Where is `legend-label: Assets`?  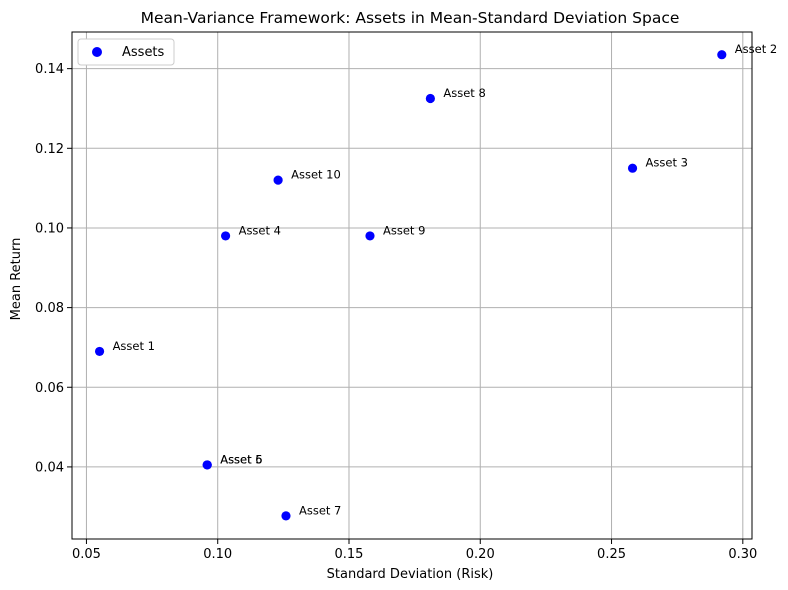
legend-label: Assets is located at coordinates (143, 52).